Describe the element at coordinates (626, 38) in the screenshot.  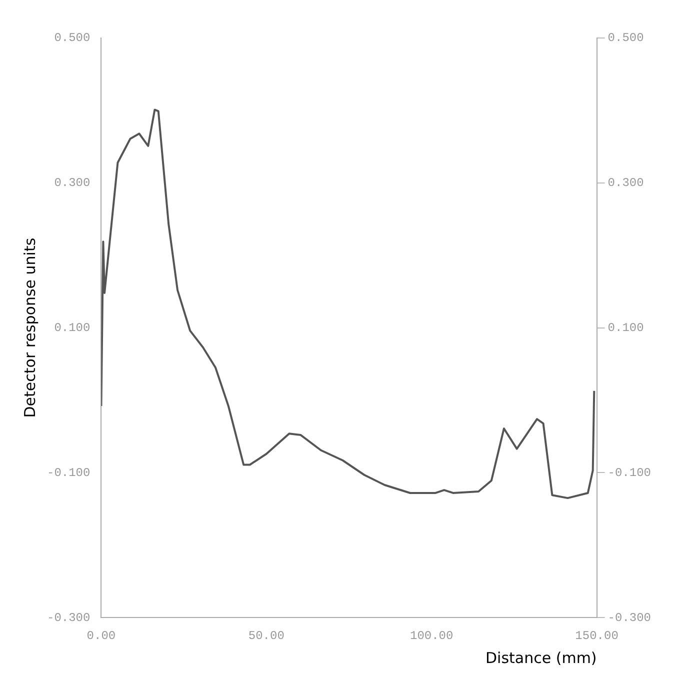
I see `y2-tick-label: 0.500` at that location.